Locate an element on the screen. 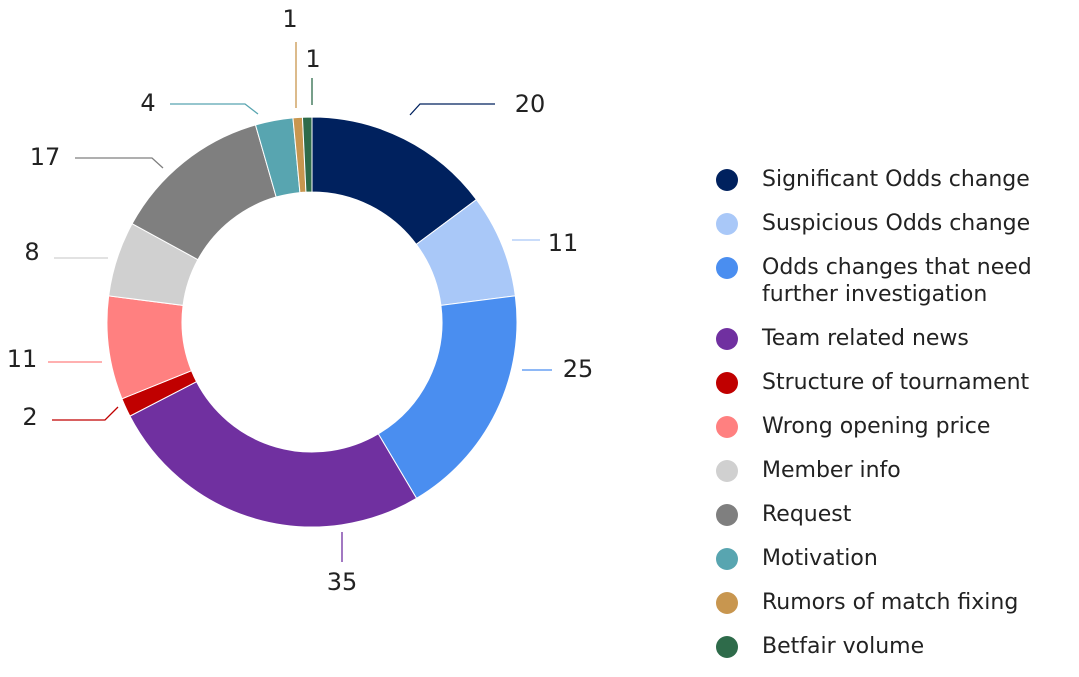 Image resolution: width=1079 pixels, height=677 pixels. legend-item: Rumors of match fixing is located at coordinates (895, 602).